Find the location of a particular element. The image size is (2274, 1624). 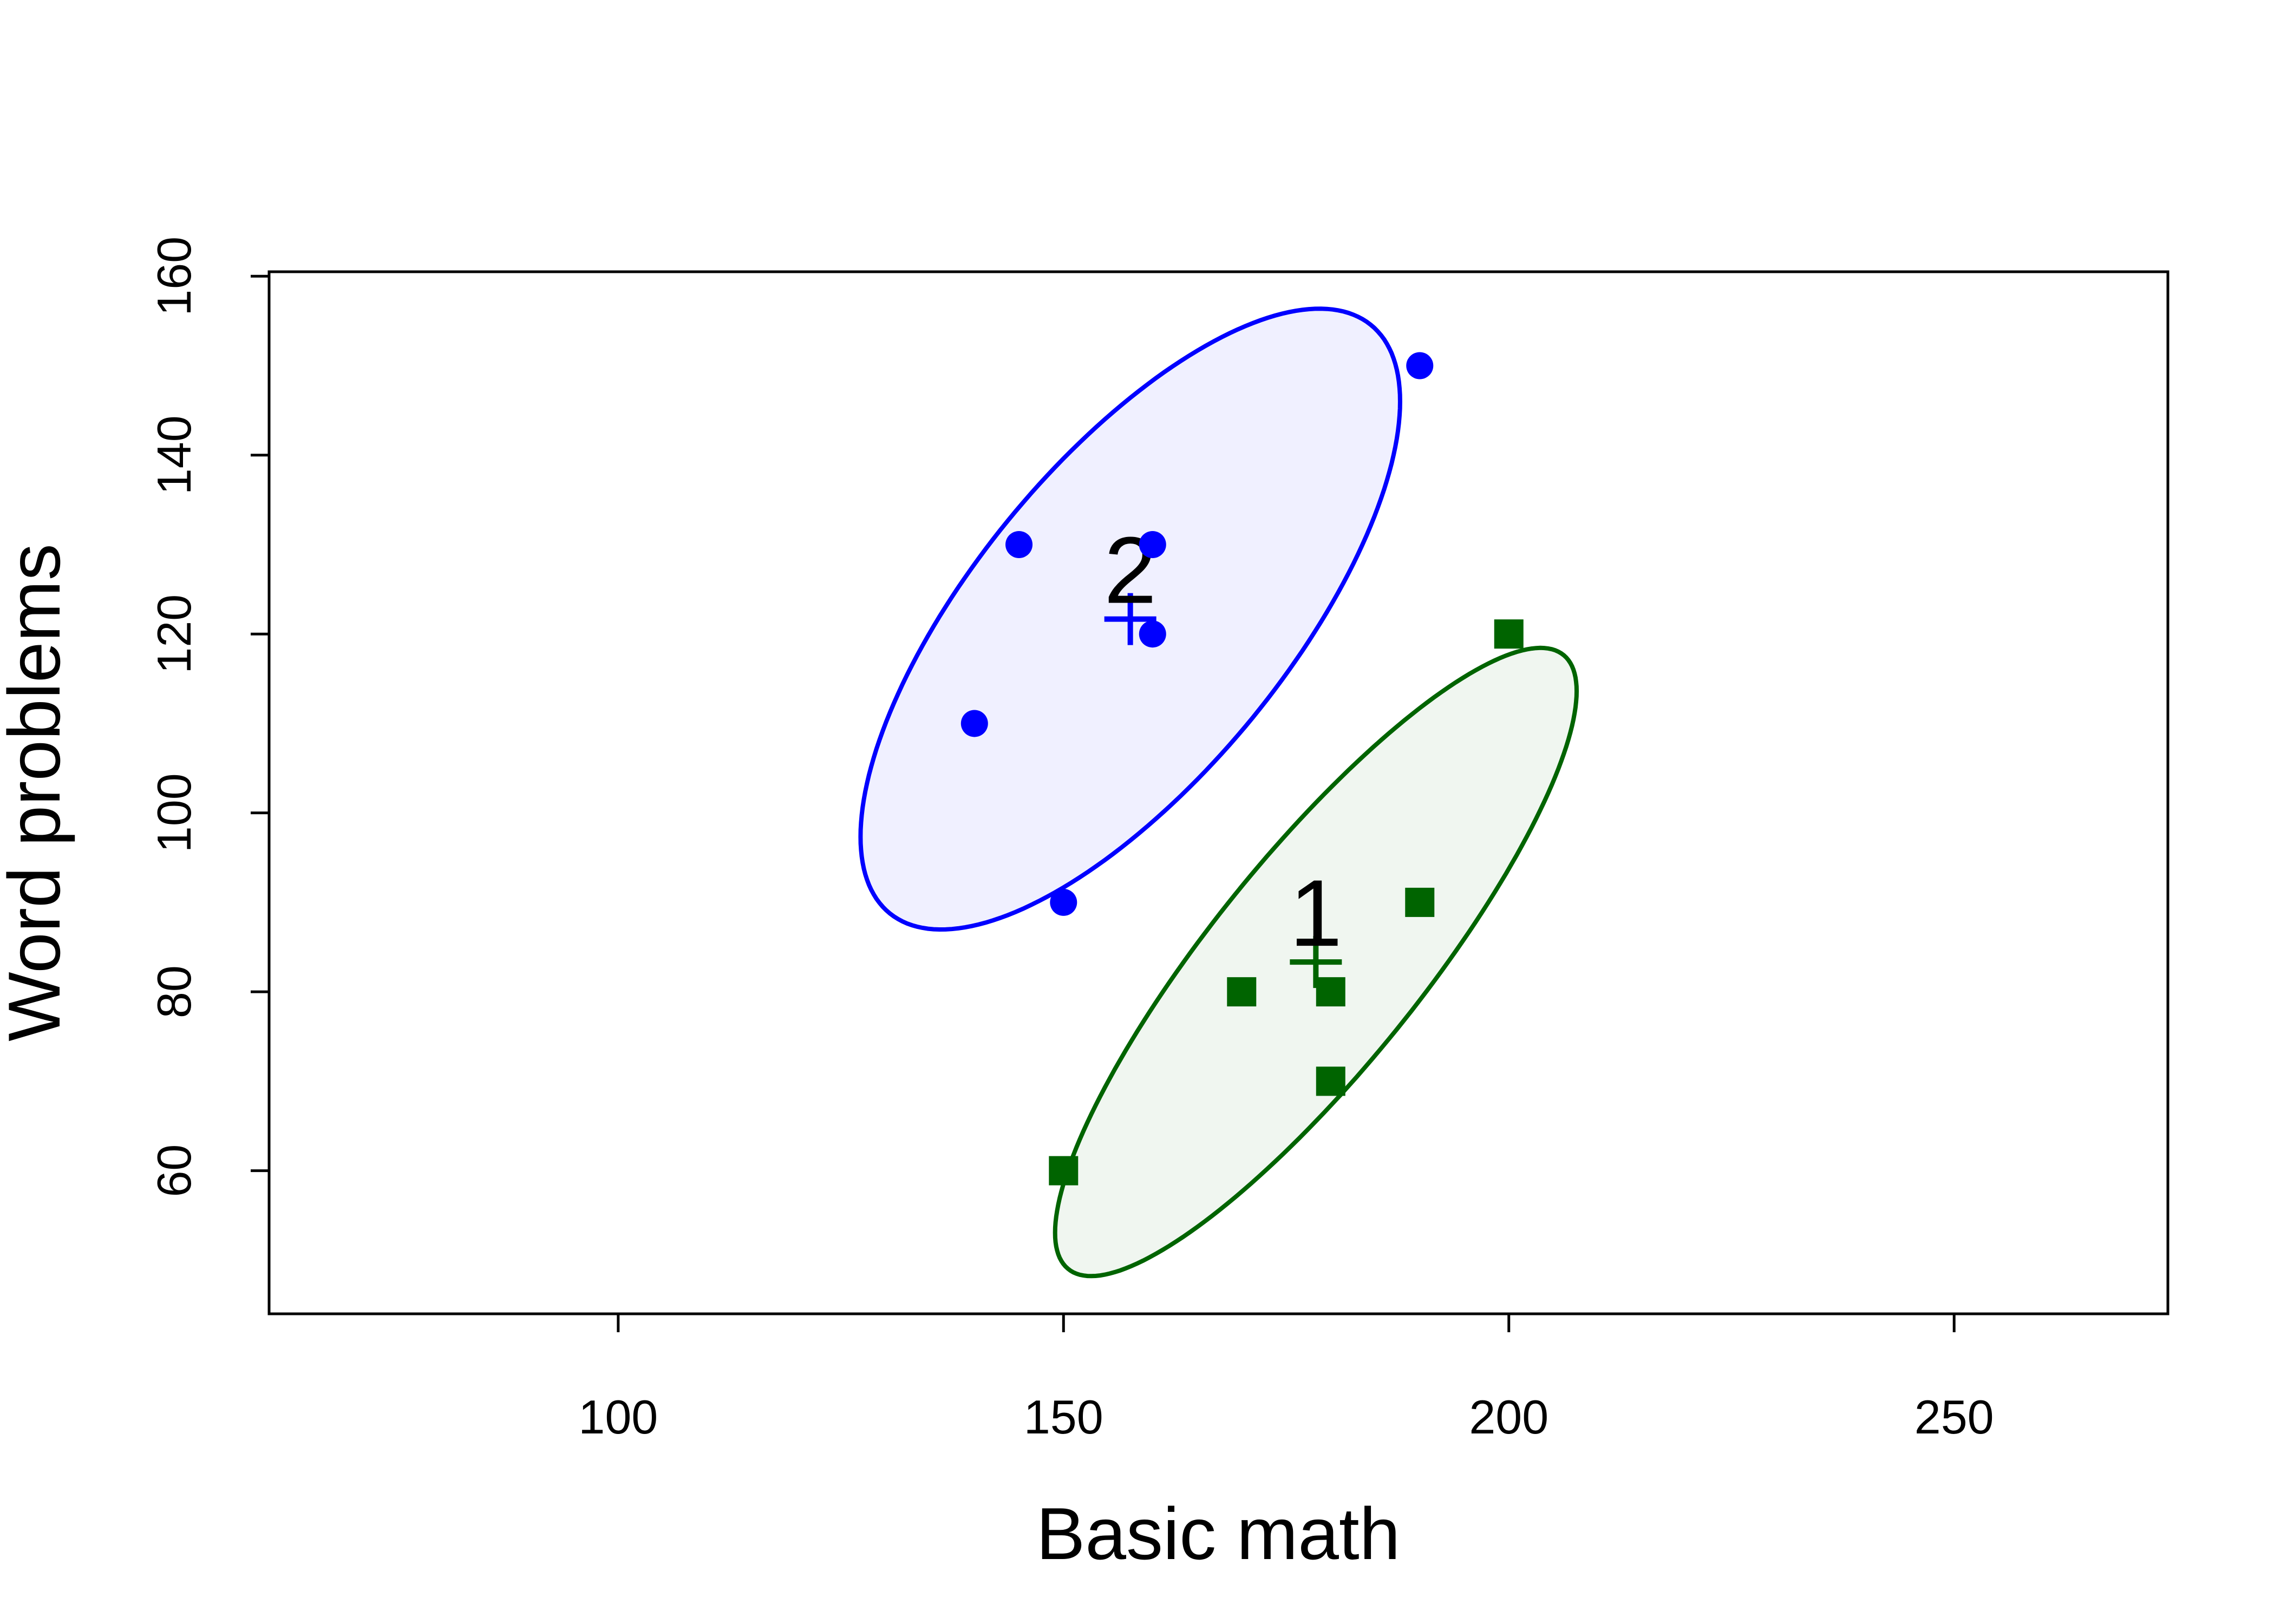

x-tick-label: 250 is located at coordinates (1954, 1417).